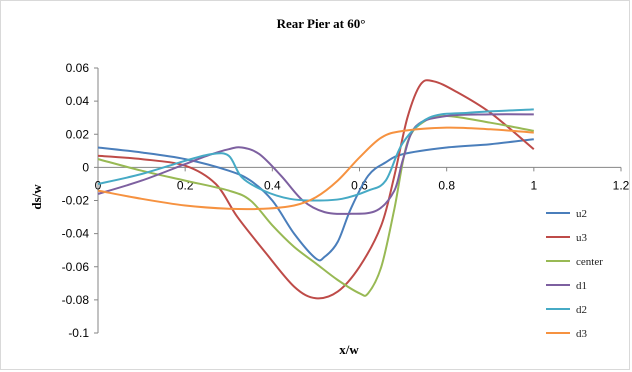 This screenshot has height=372, width=632. Describe the element at coordinates (98, 185) in the screenshot. I see `x-tick-label: 0` at that location.